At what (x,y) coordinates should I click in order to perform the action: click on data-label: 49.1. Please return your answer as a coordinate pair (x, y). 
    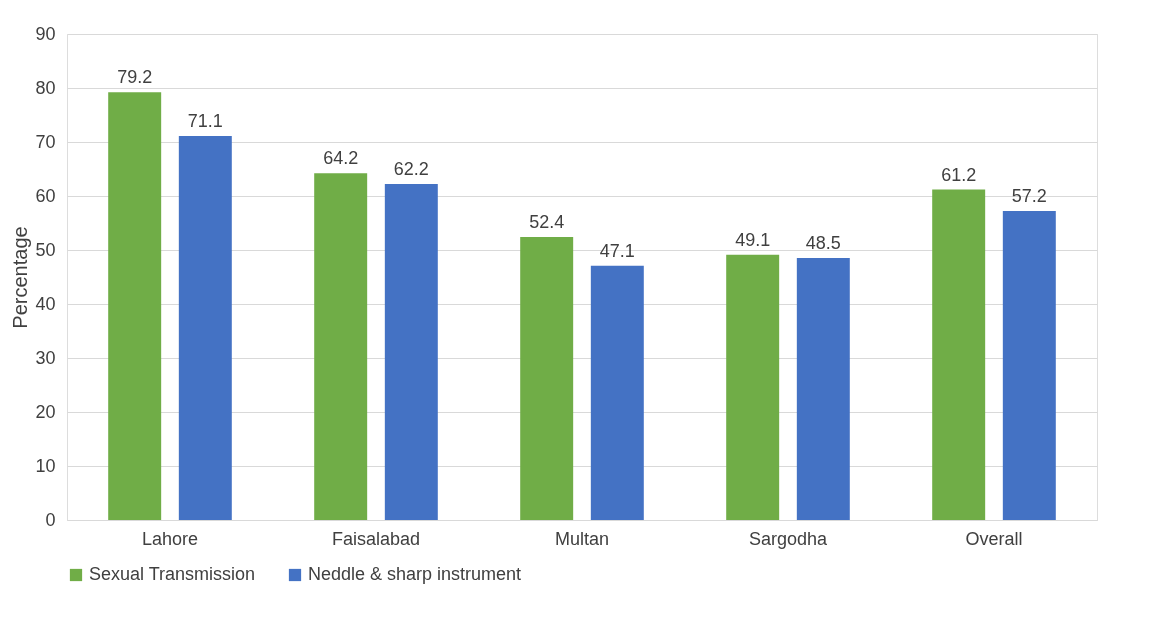
    Looking at the image, I should click on (753, 239).